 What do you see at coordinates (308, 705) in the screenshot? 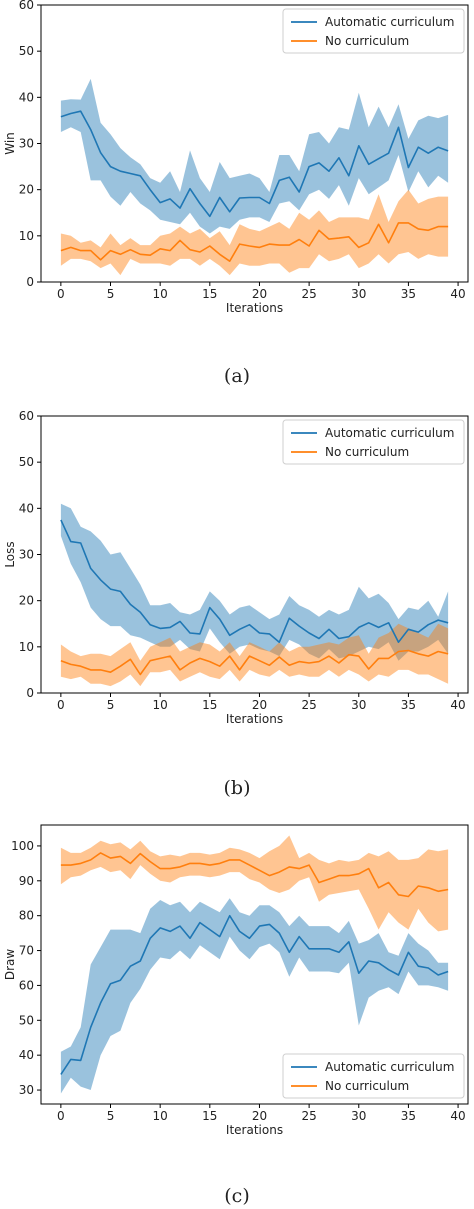
I see `loss-xtick-label: 25` at bounding box center [308, 705].